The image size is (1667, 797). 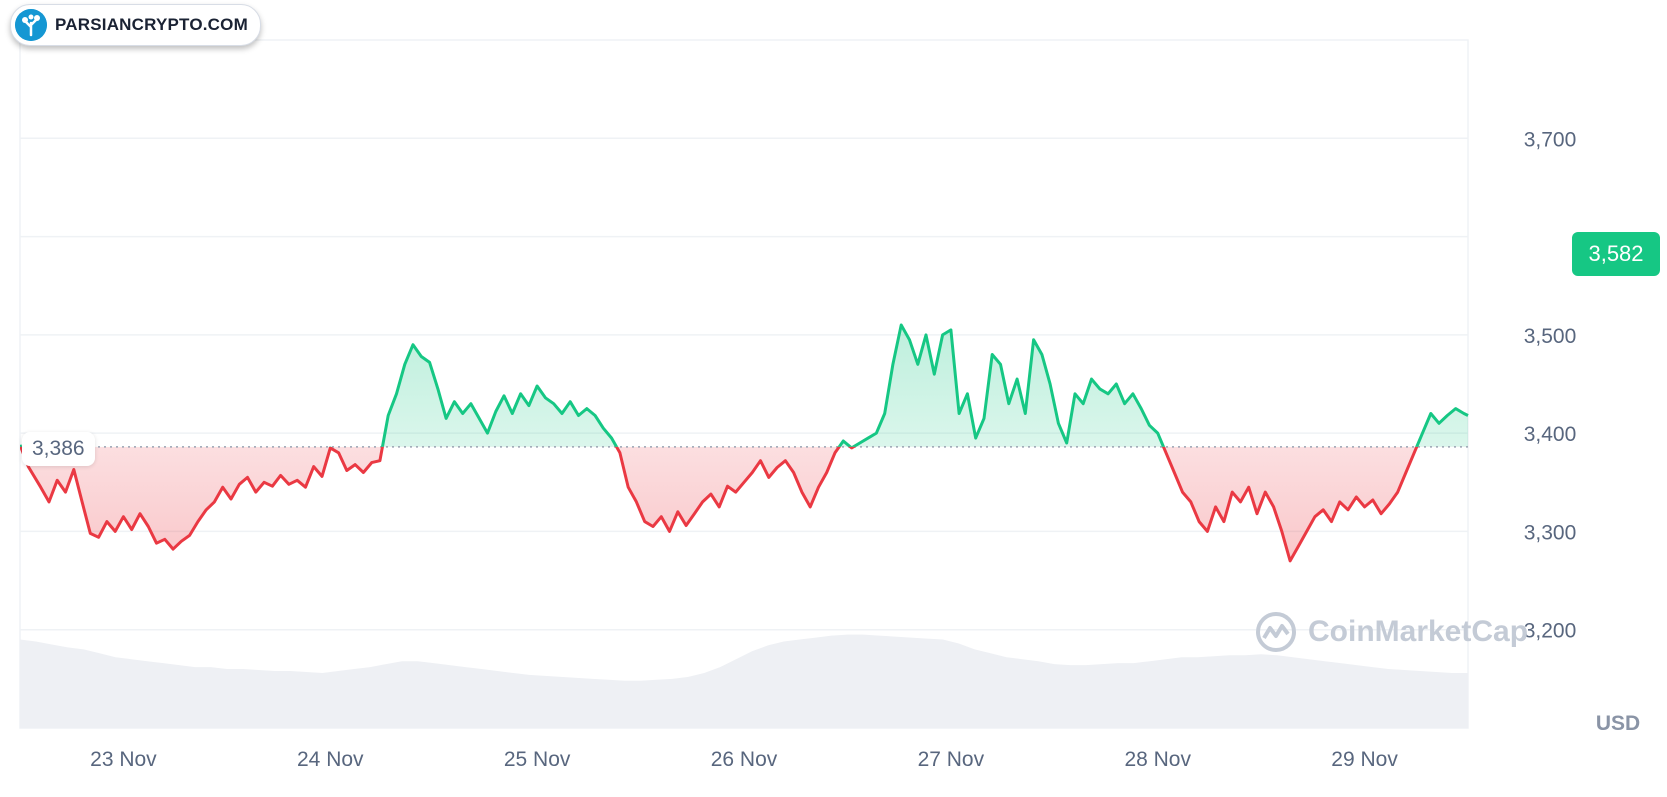 What do you see at coordinates (1550, 385) in the screenshot?
I see `y-axis: 3,200 3,300 3,400 3,500 3,700` at bounding box center [1550, 385].